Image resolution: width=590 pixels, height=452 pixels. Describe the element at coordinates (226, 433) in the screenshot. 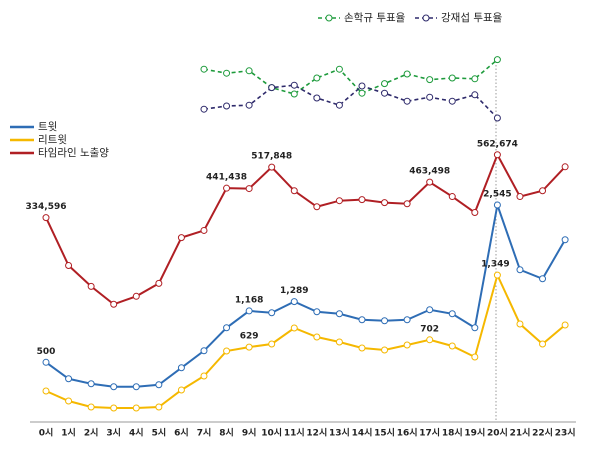

I see `x-tick-label: 8시` at that location.